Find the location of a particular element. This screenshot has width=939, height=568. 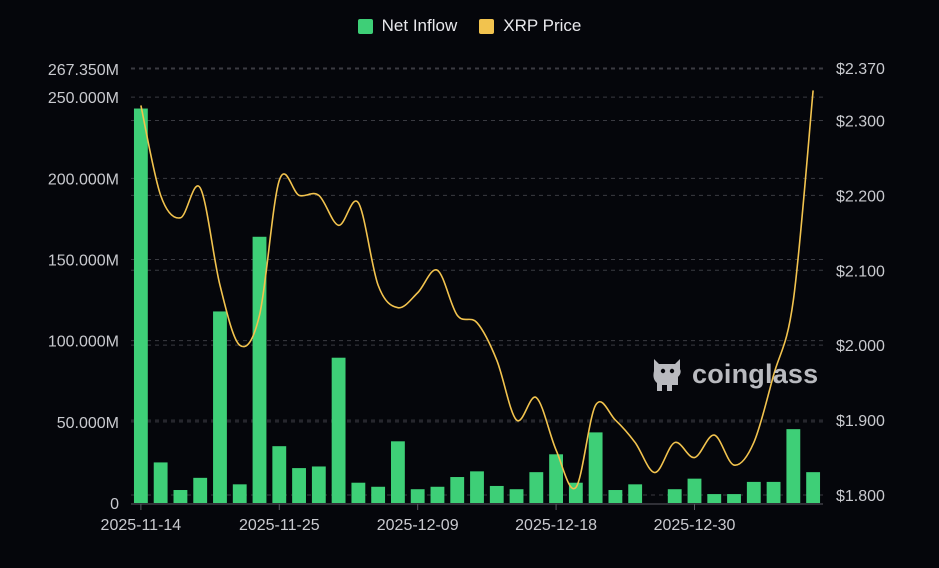

legend-label-xrp-price: XRP Price is located at coordinates (542, 25).